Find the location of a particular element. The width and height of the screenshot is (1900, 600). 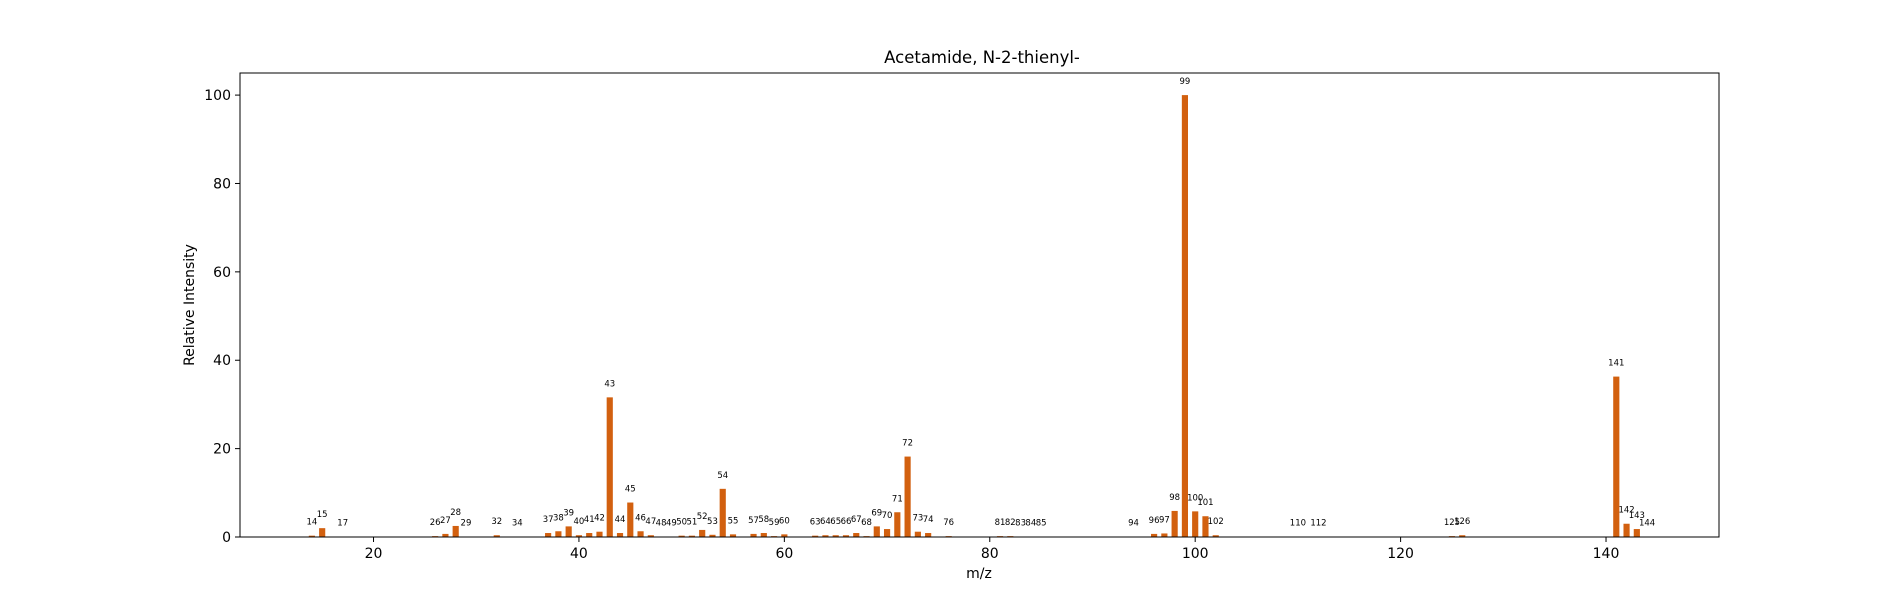

y-tick-label-0: 0 is located at coordinates (226, 538).